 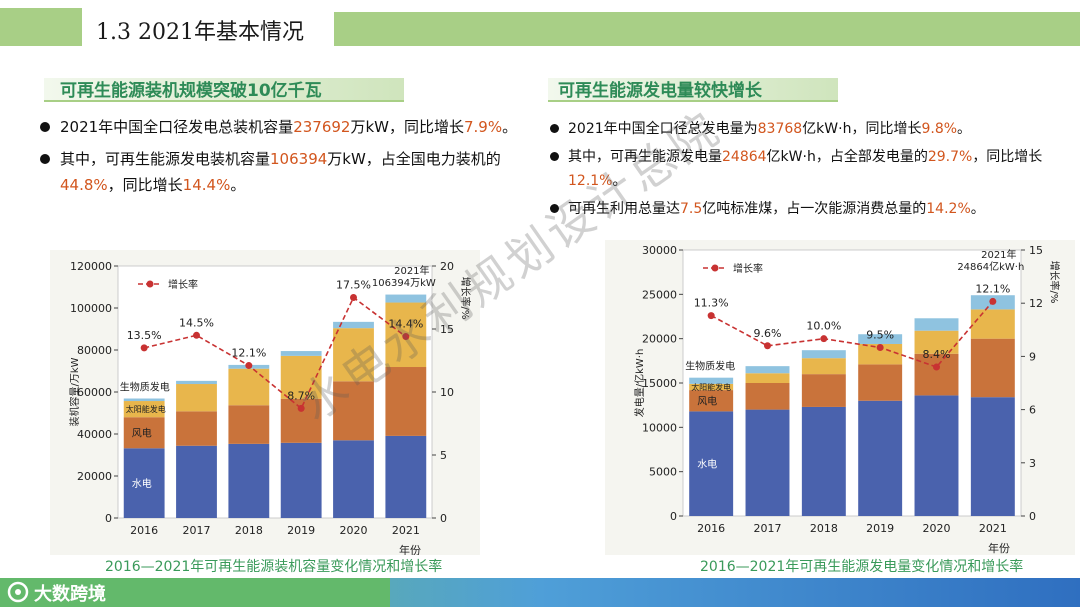 I want to click on highlight-value: 7.9%, so click(x=483, y=127).